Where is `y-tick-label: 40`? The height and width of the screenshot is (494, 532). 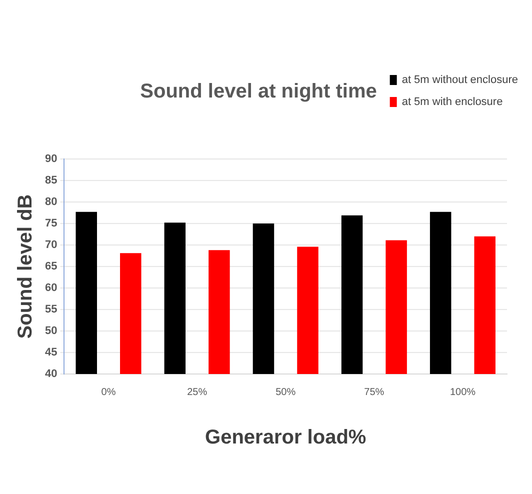
y-tick-label: 40 is located at coordinates (51, 374).